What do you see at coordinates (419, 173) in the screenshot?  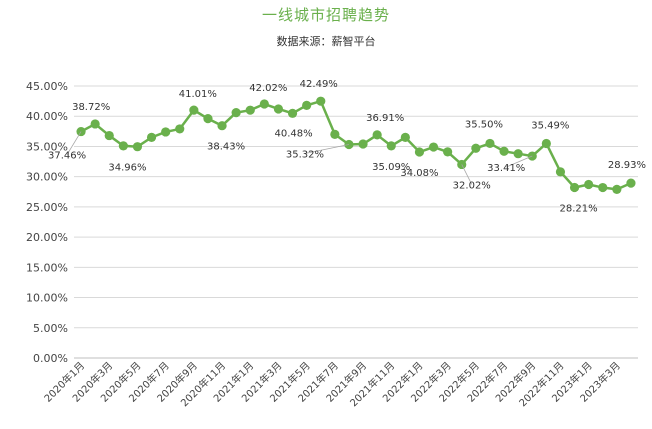 I see `data-label: 34.08%` at bounding box center [419, 173].